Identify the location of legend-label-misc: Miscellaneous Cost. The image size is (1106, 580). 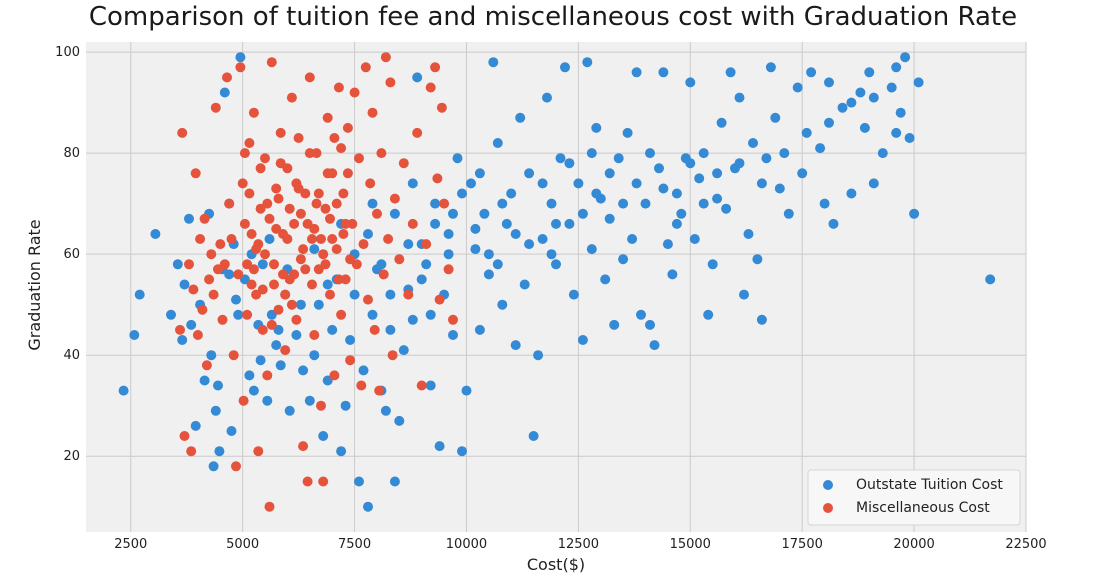
(923, 508).